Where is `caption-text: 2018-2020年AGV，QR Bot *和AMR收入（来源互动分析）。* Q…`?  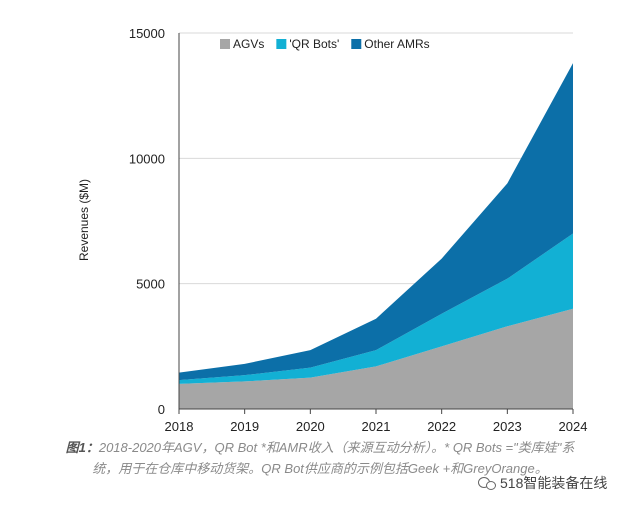 caption-text: 2018-2020年AGV，QR Bot *和AMR收入（来源互动分析）。* Q… is located at coordinates (333, 458).